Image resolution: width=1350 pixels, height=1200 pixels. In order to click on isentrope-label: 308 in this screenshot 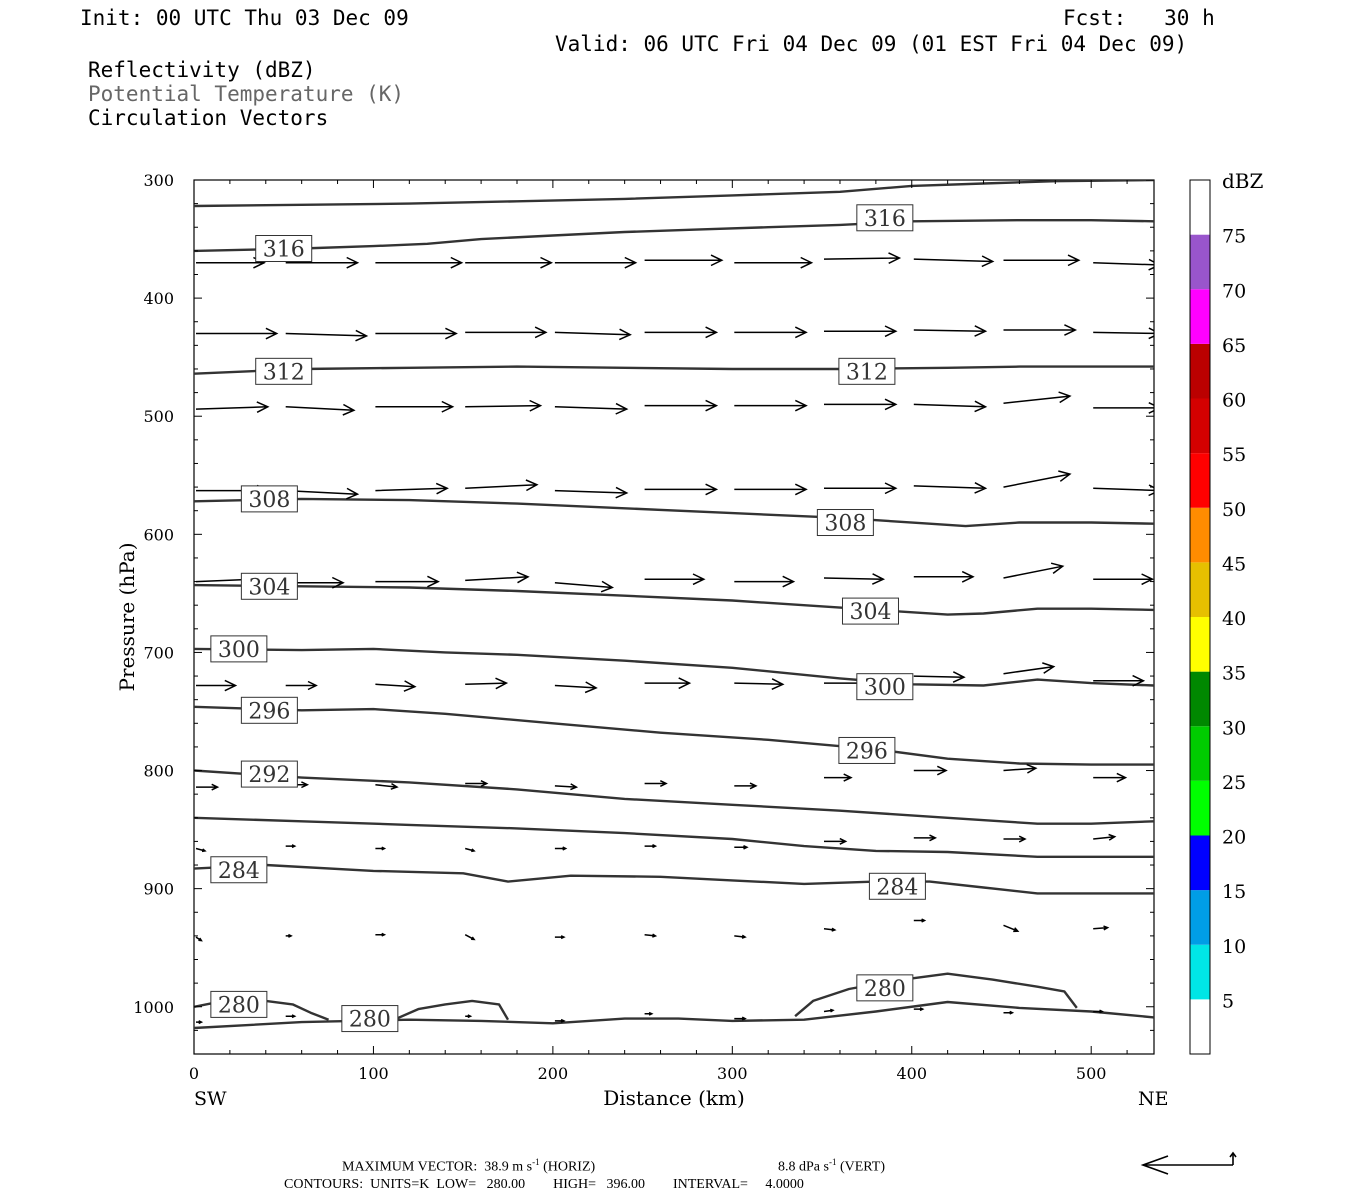, I will do `click(845, 524)`.